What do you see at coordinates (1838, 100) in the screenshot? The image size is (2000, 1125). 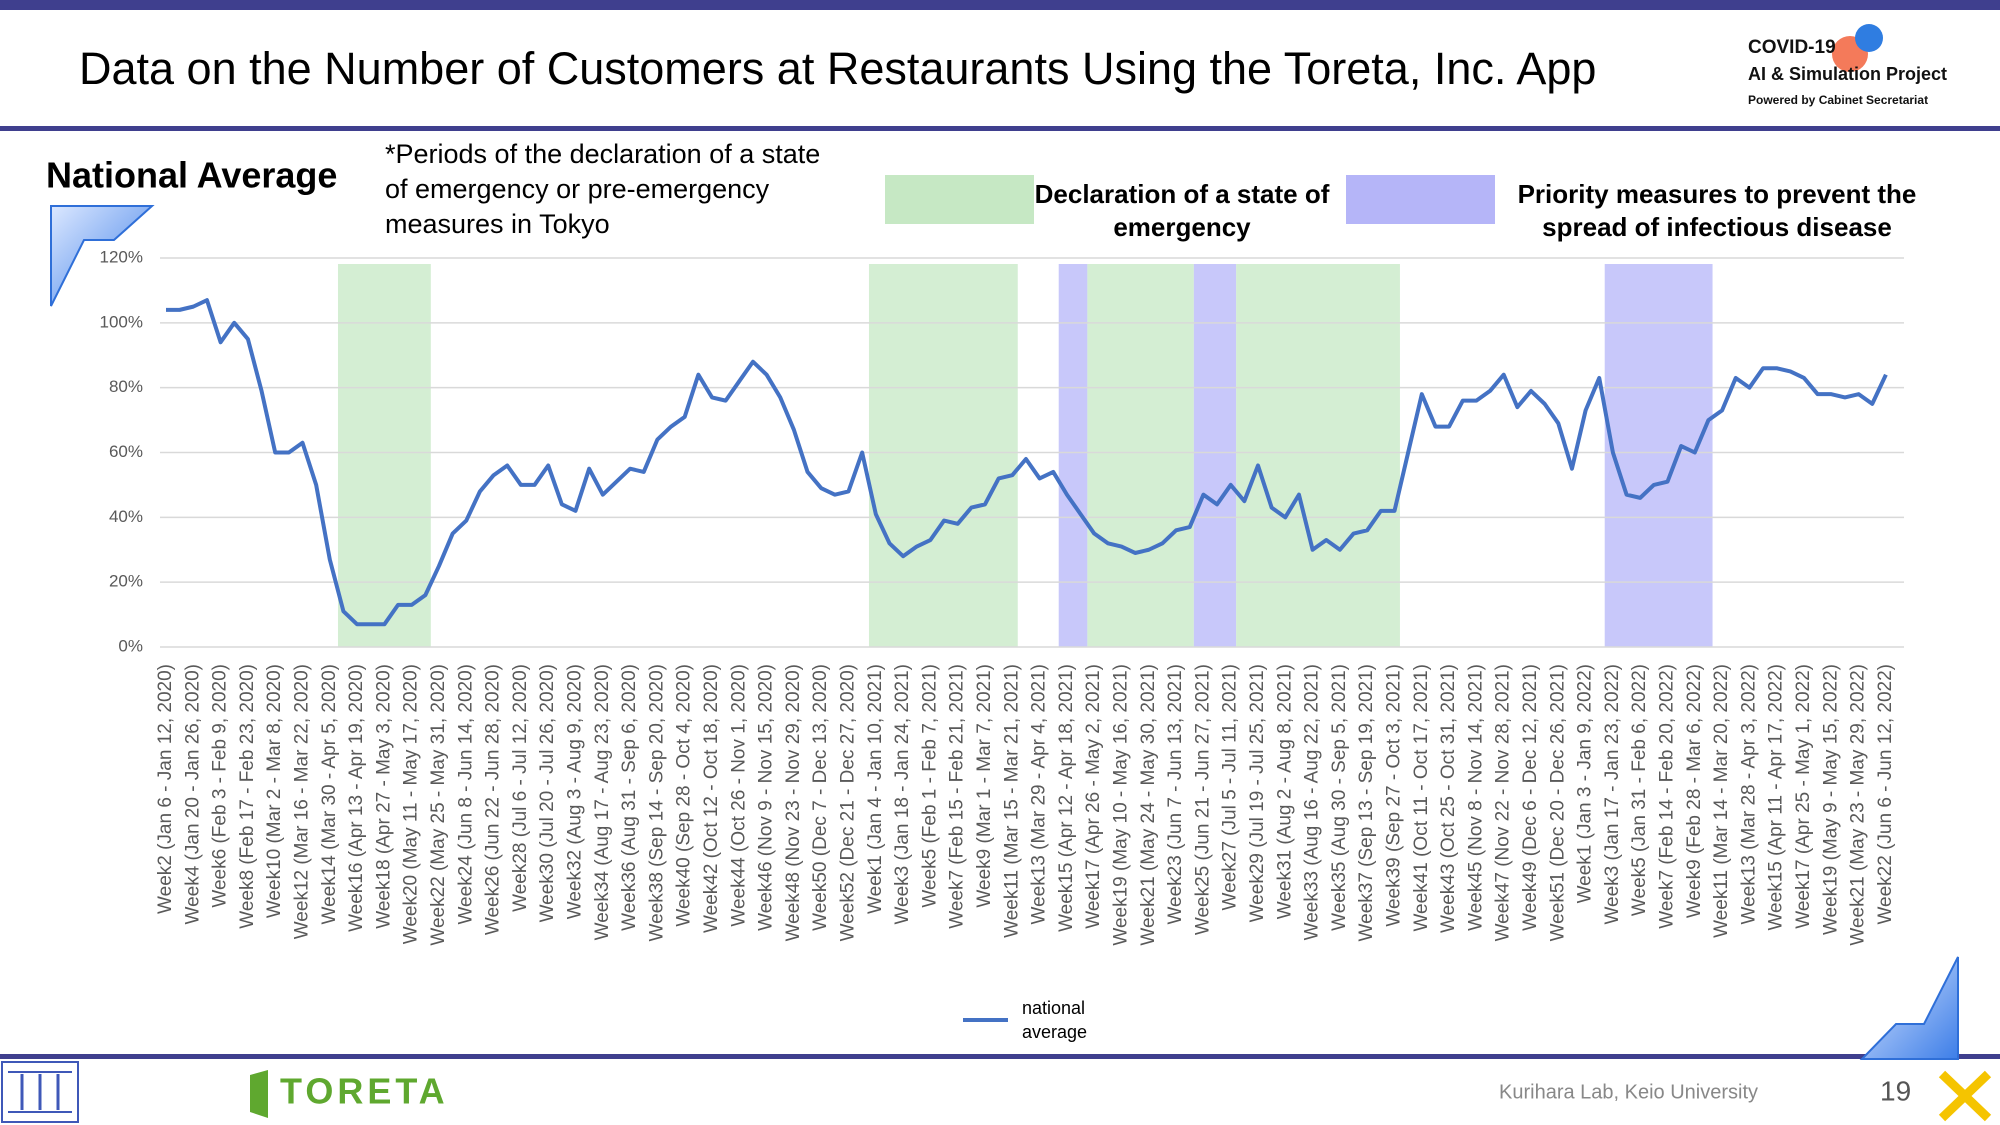 I see `logo-text: Powered by Cabinet Secretariat` at bounding box center [1838, 100].